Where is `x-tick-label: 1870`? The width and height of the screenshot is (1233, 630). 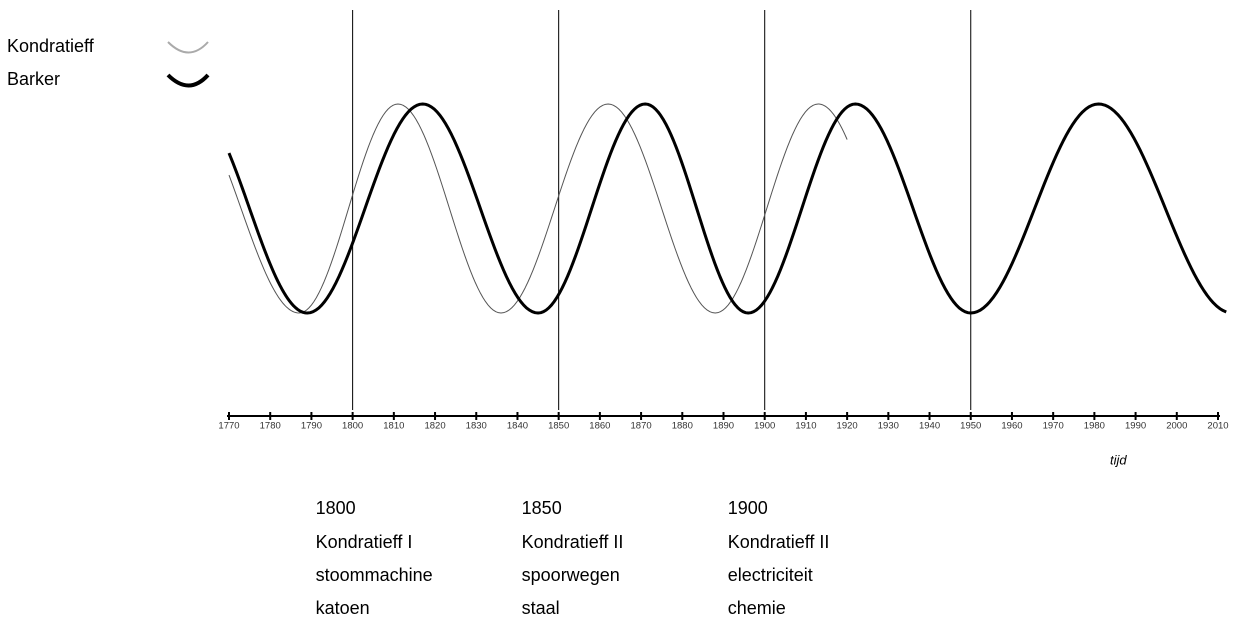 x-tick-label: 1870 is located at coordinates (641, 426).